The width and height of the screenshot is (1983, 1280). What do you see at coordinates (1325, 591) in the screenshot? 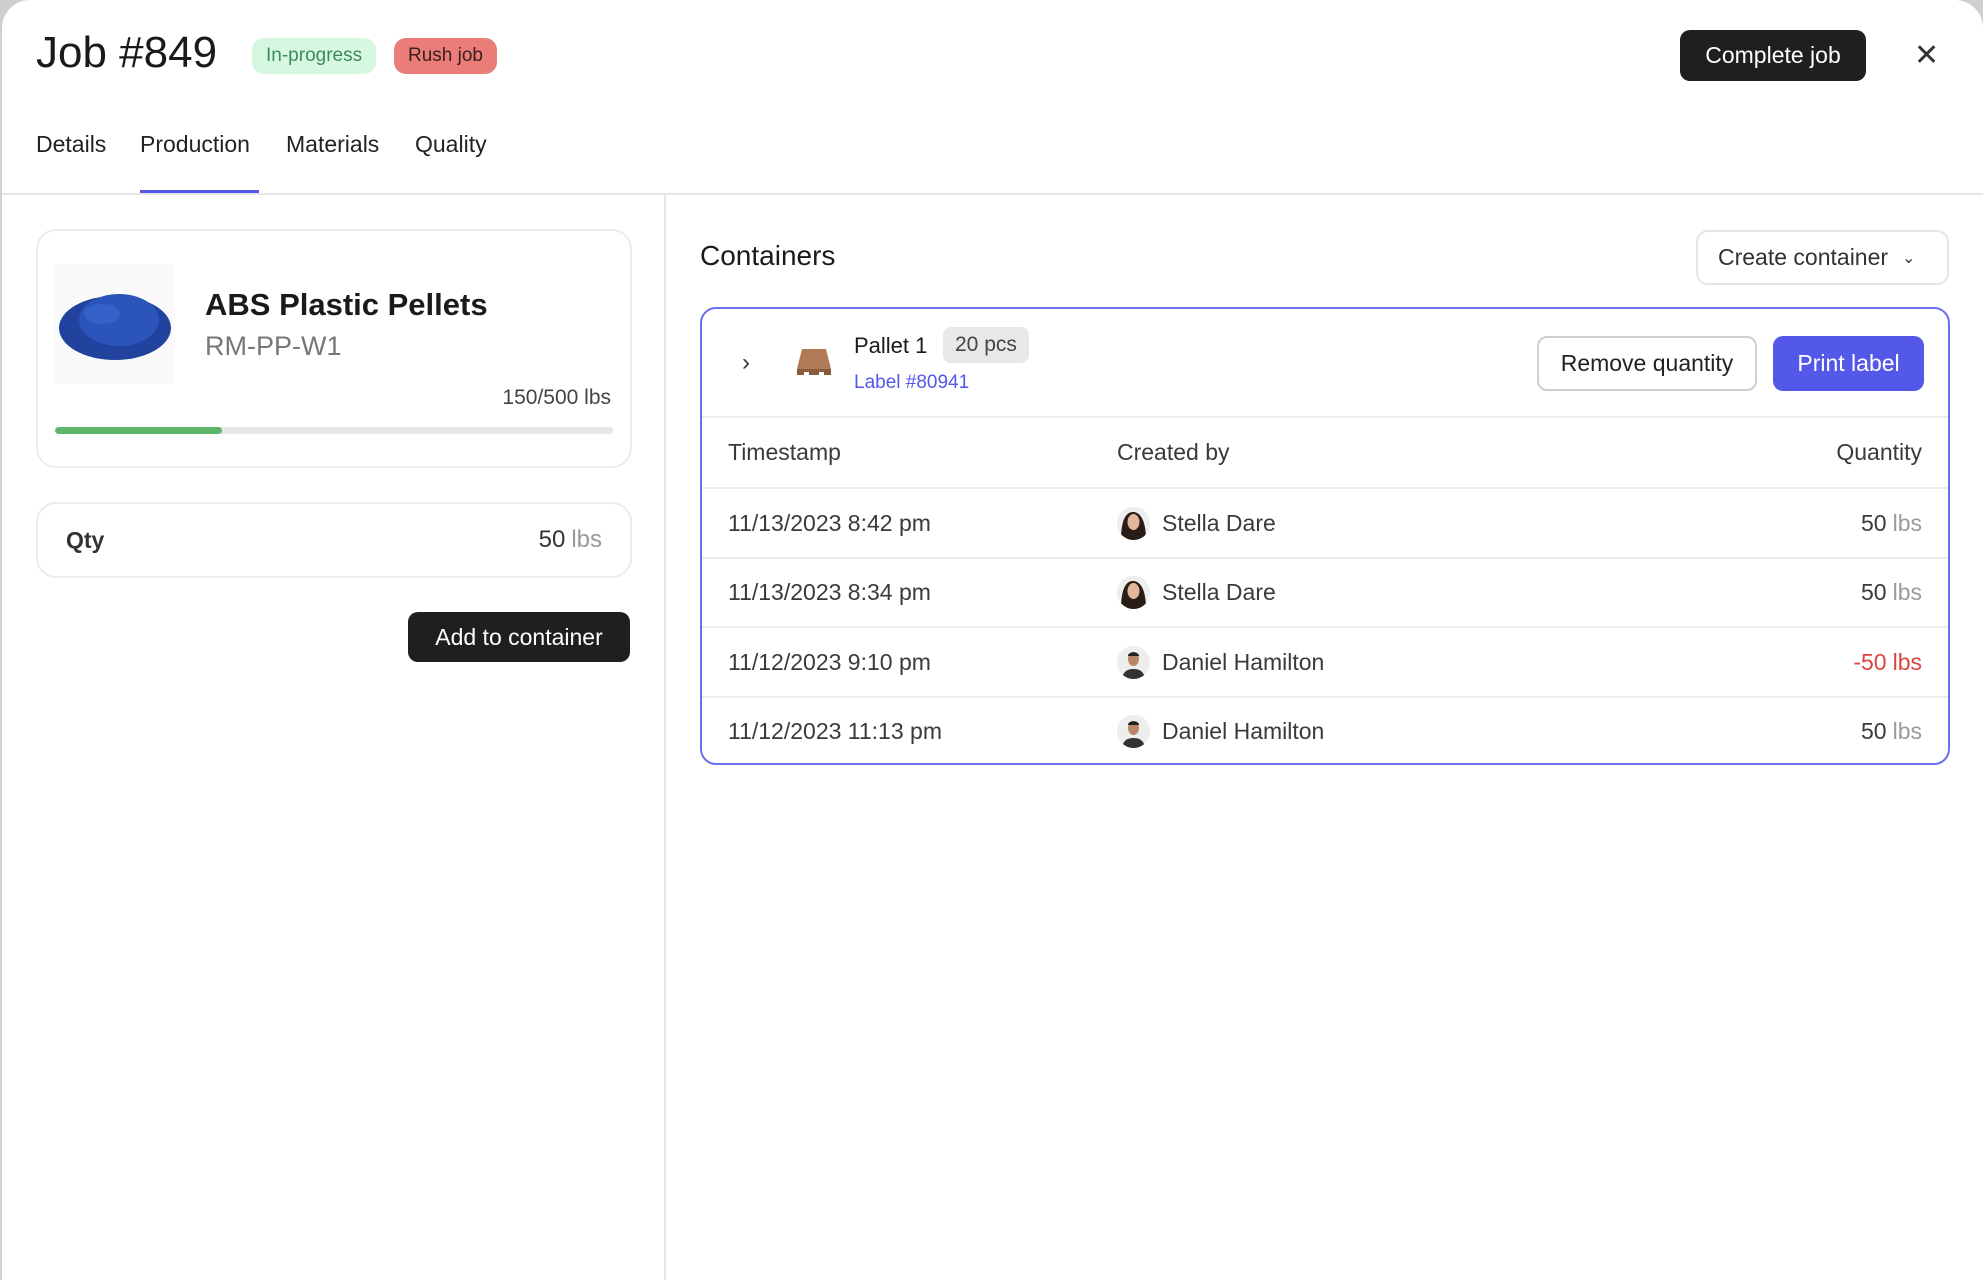
I see `table-row: 11/13/2023 8:34 pm Stella Dare 50 lbs` at bounding box center [1325, 591].